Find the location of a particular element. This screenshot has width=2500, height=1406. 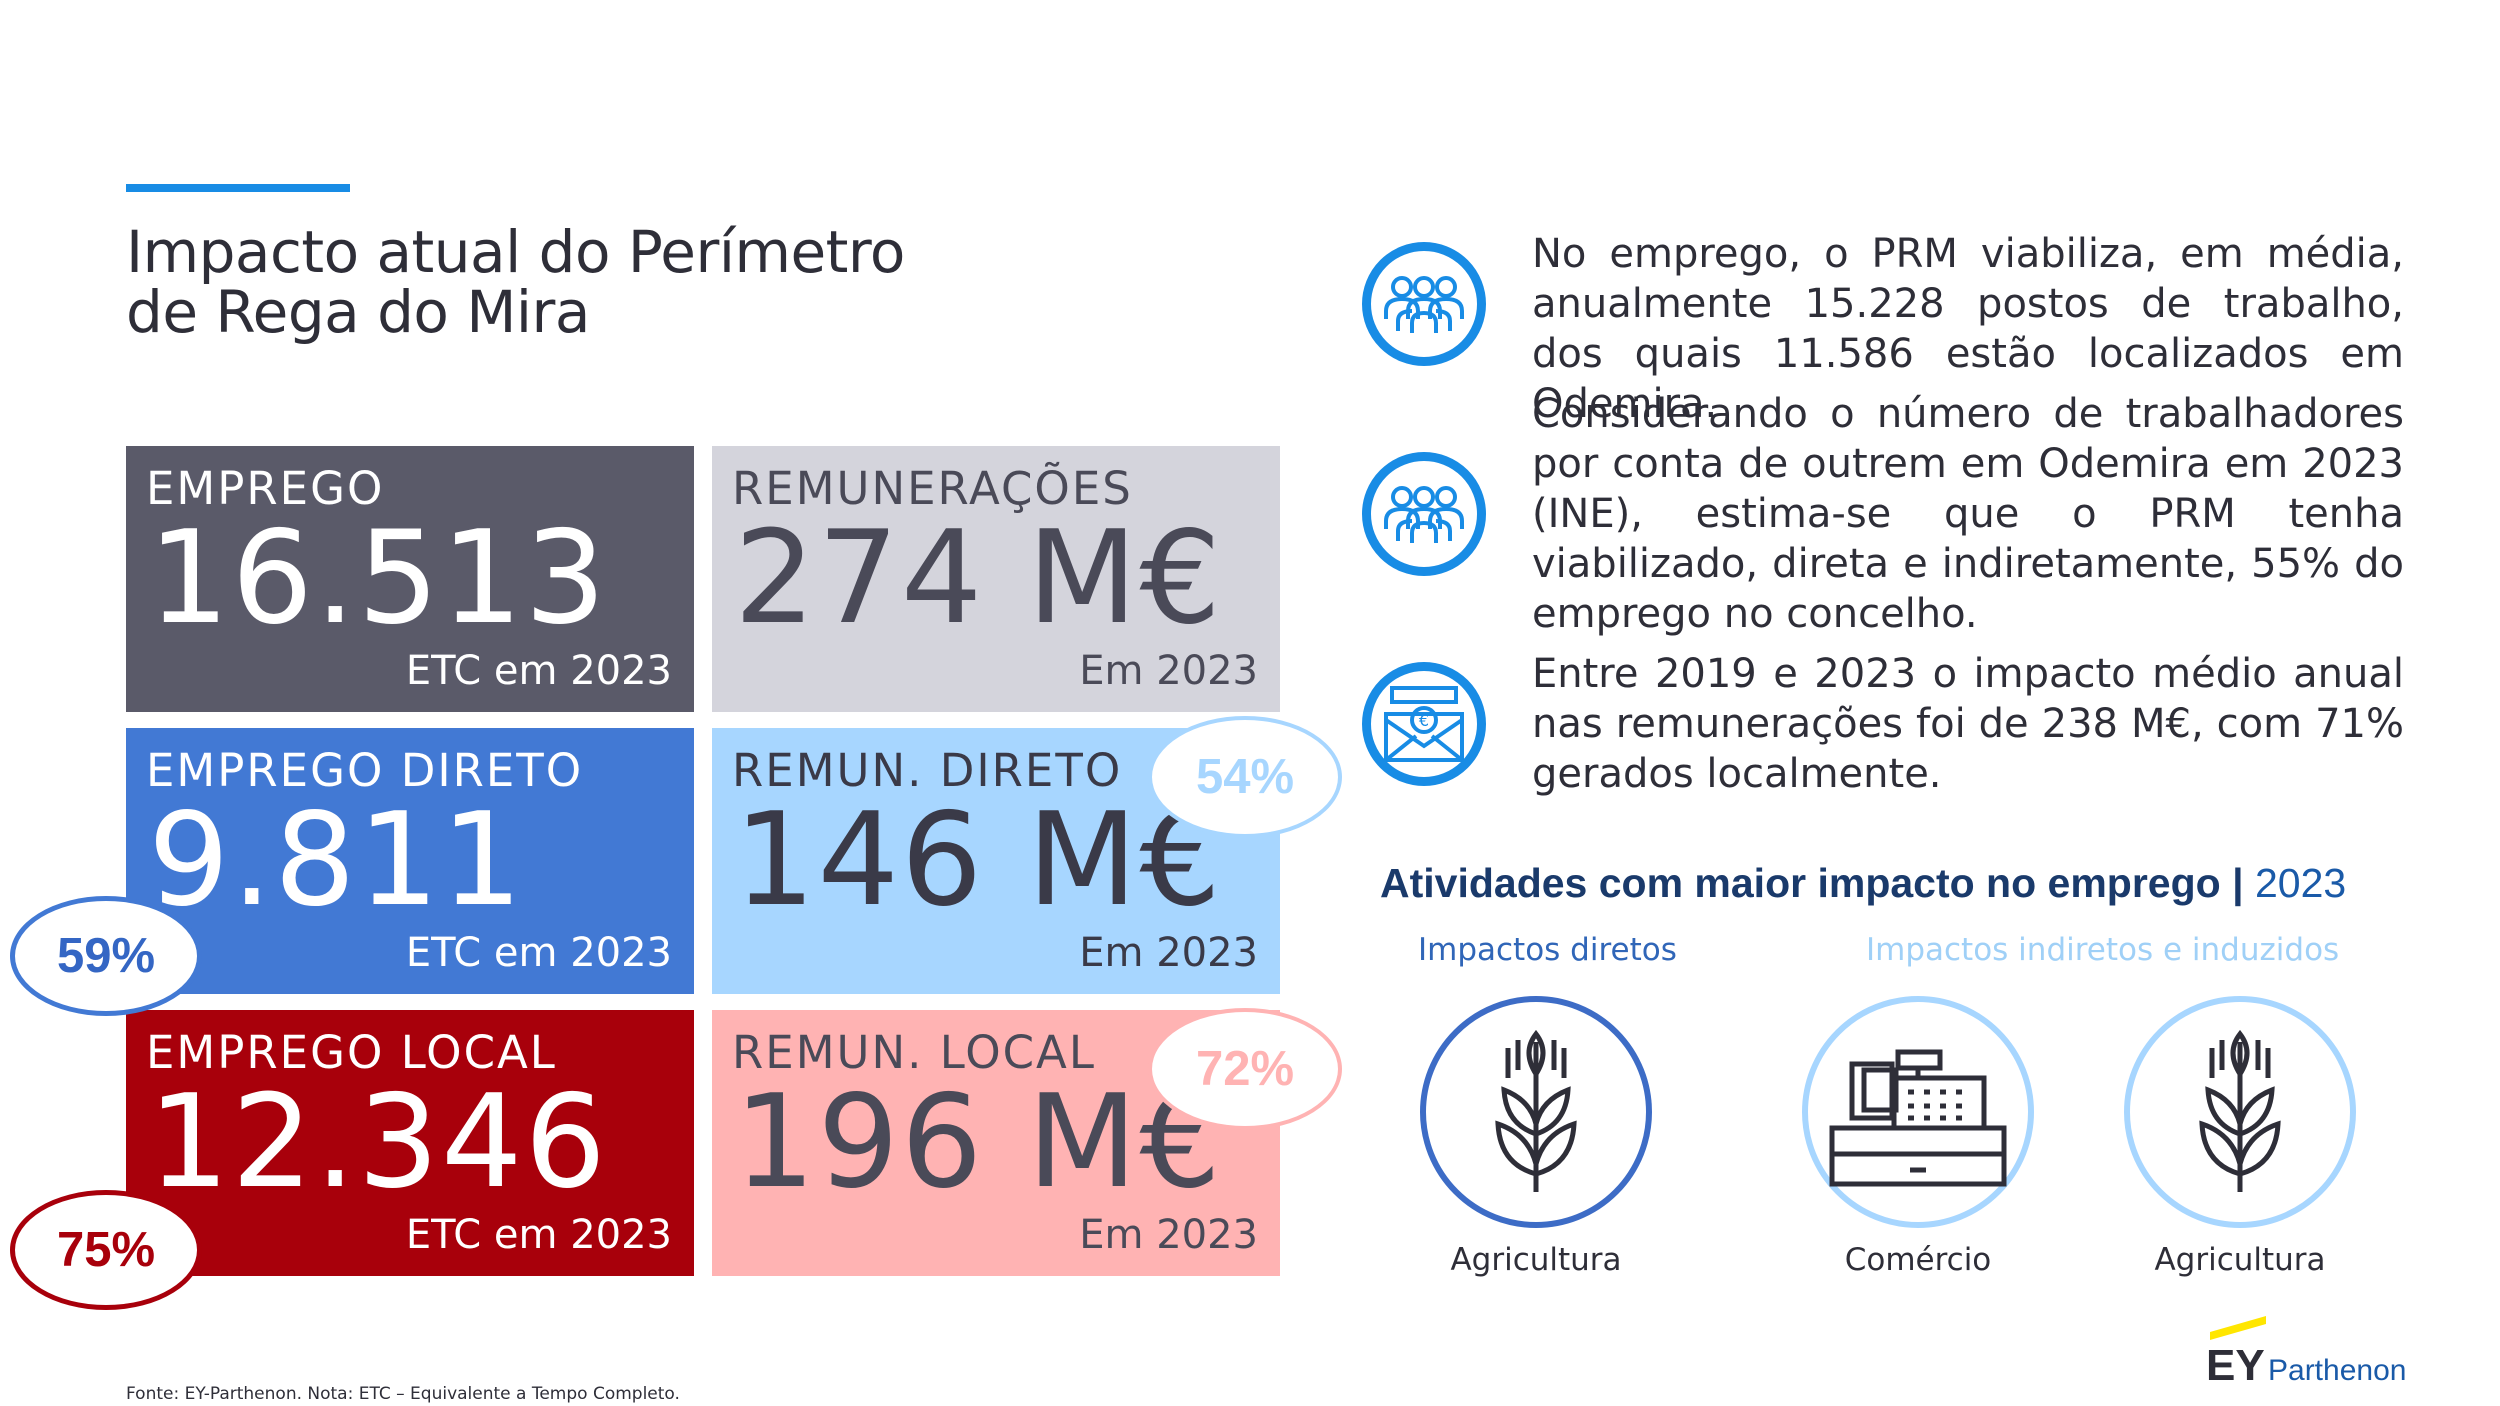

activities-title-year: 2023 is located at coordinates (2300, 883).